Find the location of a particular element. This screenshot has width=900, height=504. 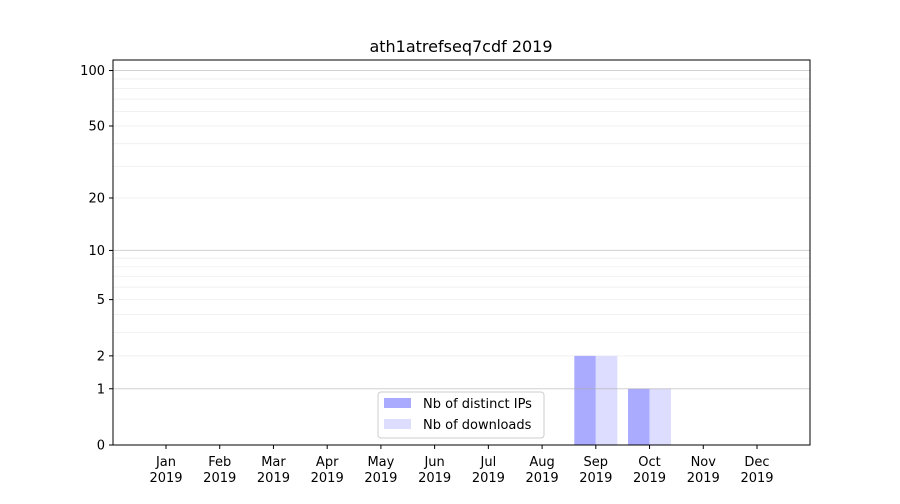

x-tick-label: Mar 2019 is located at coordinates (273, 470).